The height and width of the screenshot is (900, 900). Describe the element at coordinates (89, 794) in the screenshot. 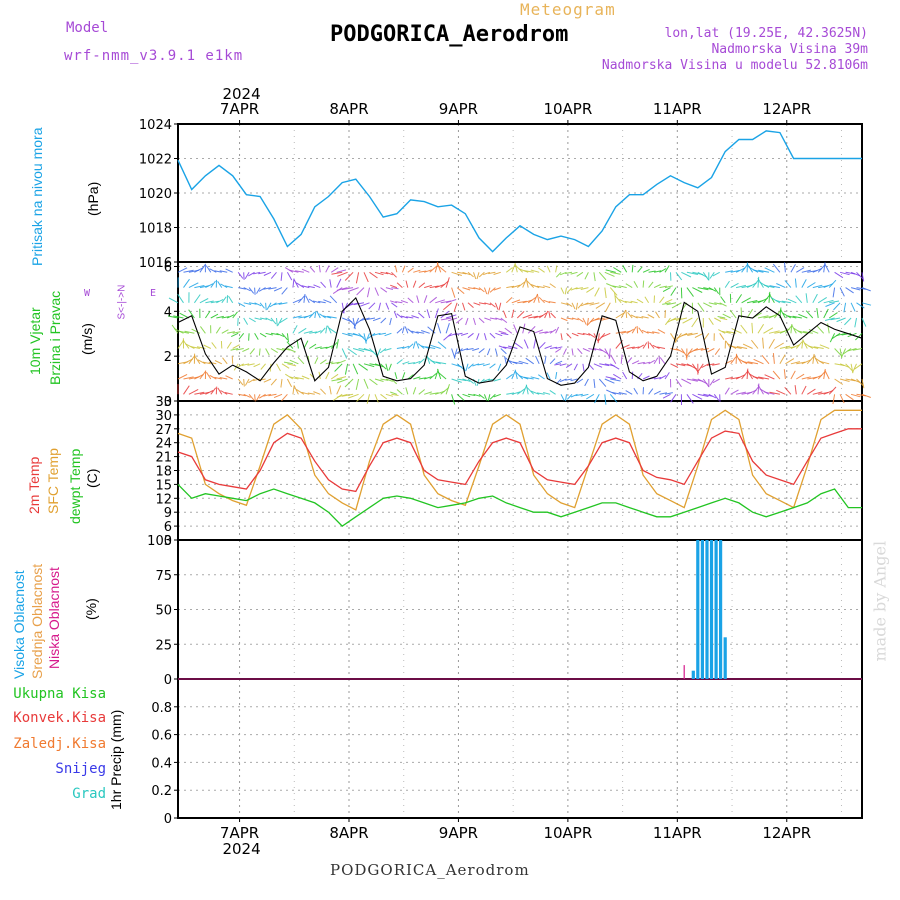

I see `precip-legend-hail: Grad` at that location.